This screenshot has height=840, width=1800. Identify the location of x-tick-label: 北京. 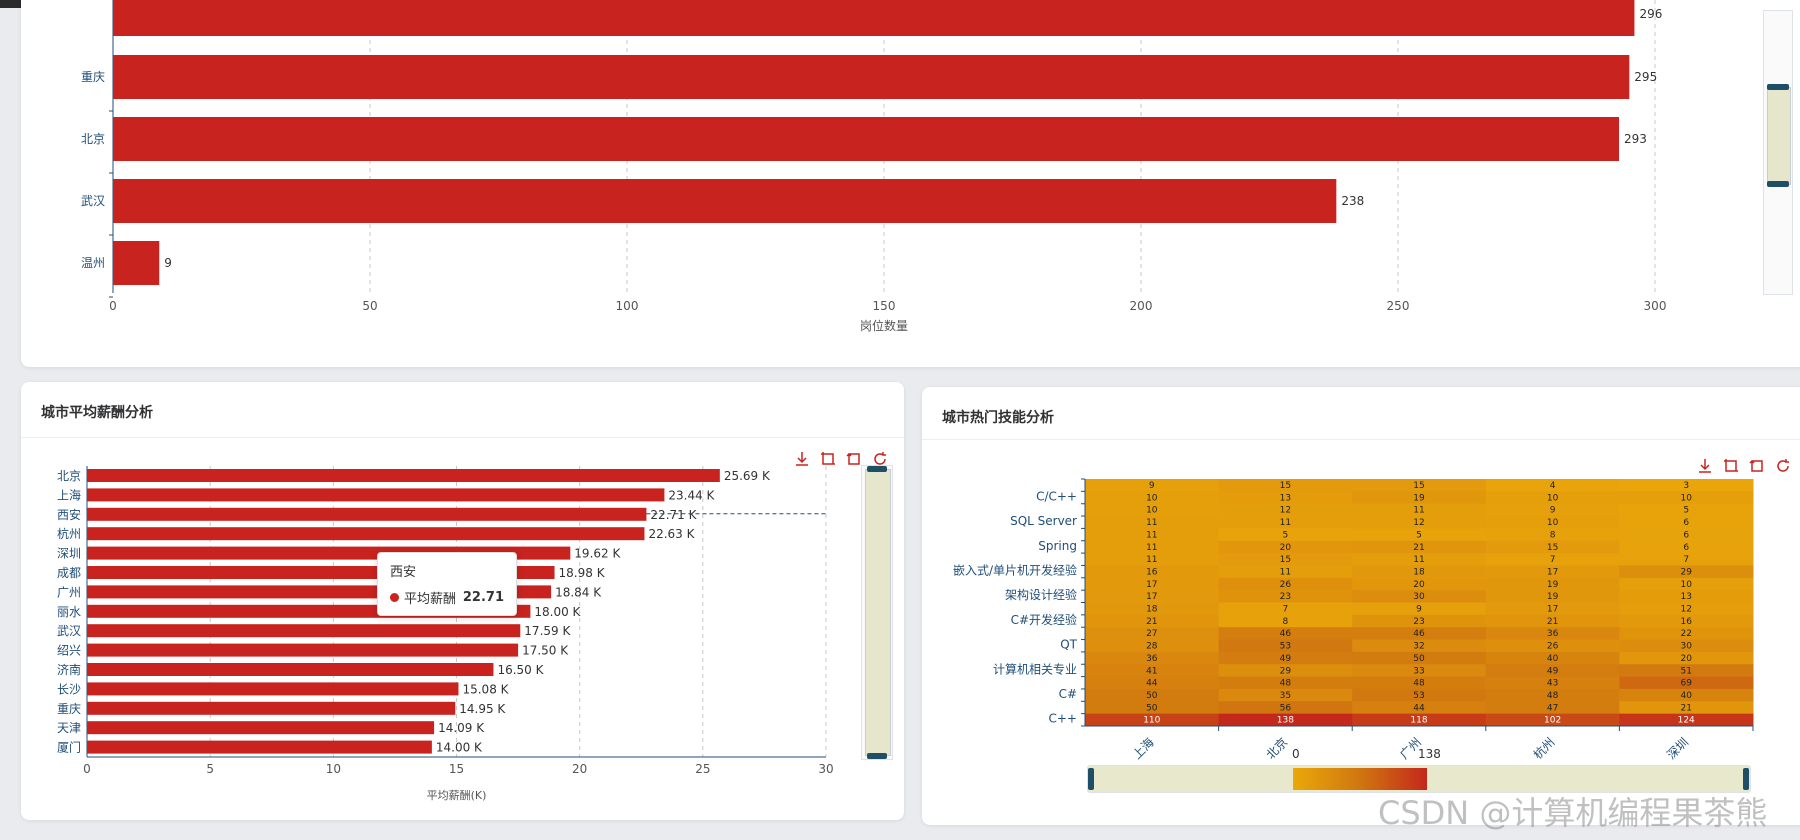
(1276, 748).